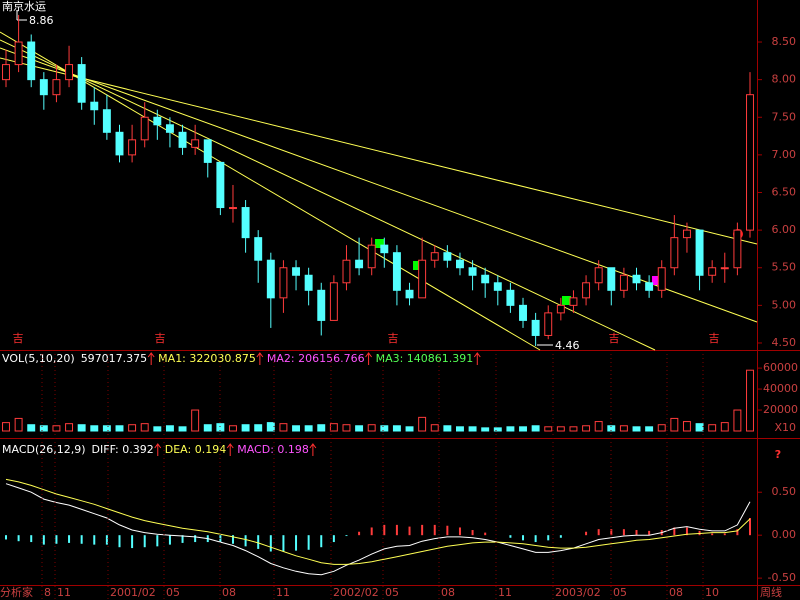 The image size is (800, 600). I want to click on header-text: MACD(26,12,9), so click(44, 449).